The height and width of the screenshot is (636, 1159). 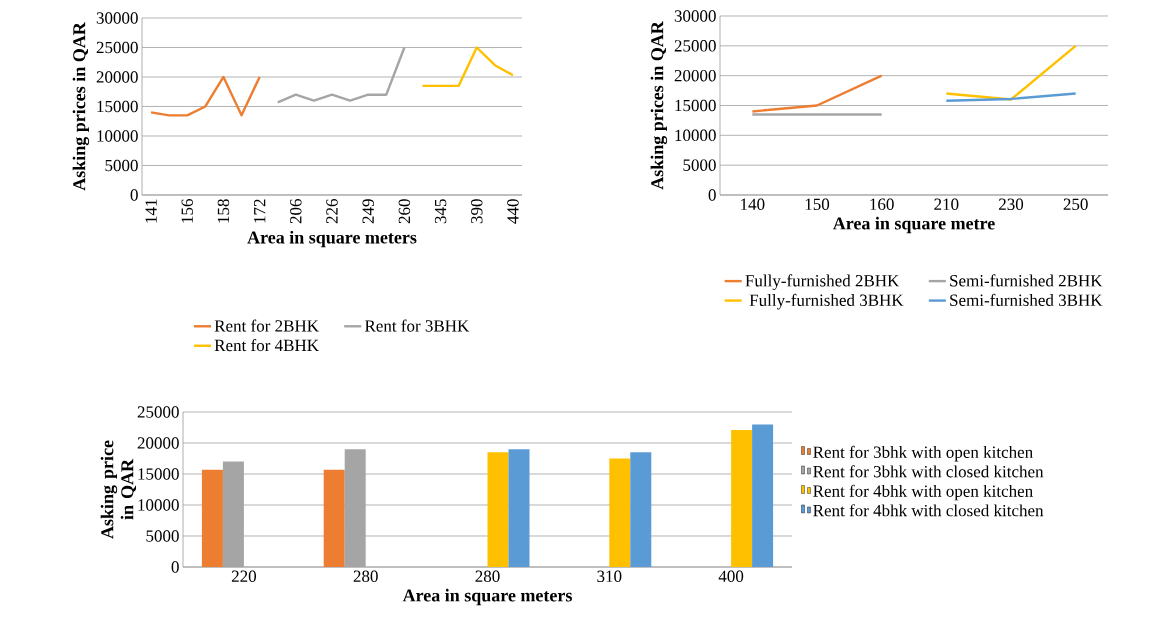 I want to click on x-tick-label: 260, so click(x=404, y=211).